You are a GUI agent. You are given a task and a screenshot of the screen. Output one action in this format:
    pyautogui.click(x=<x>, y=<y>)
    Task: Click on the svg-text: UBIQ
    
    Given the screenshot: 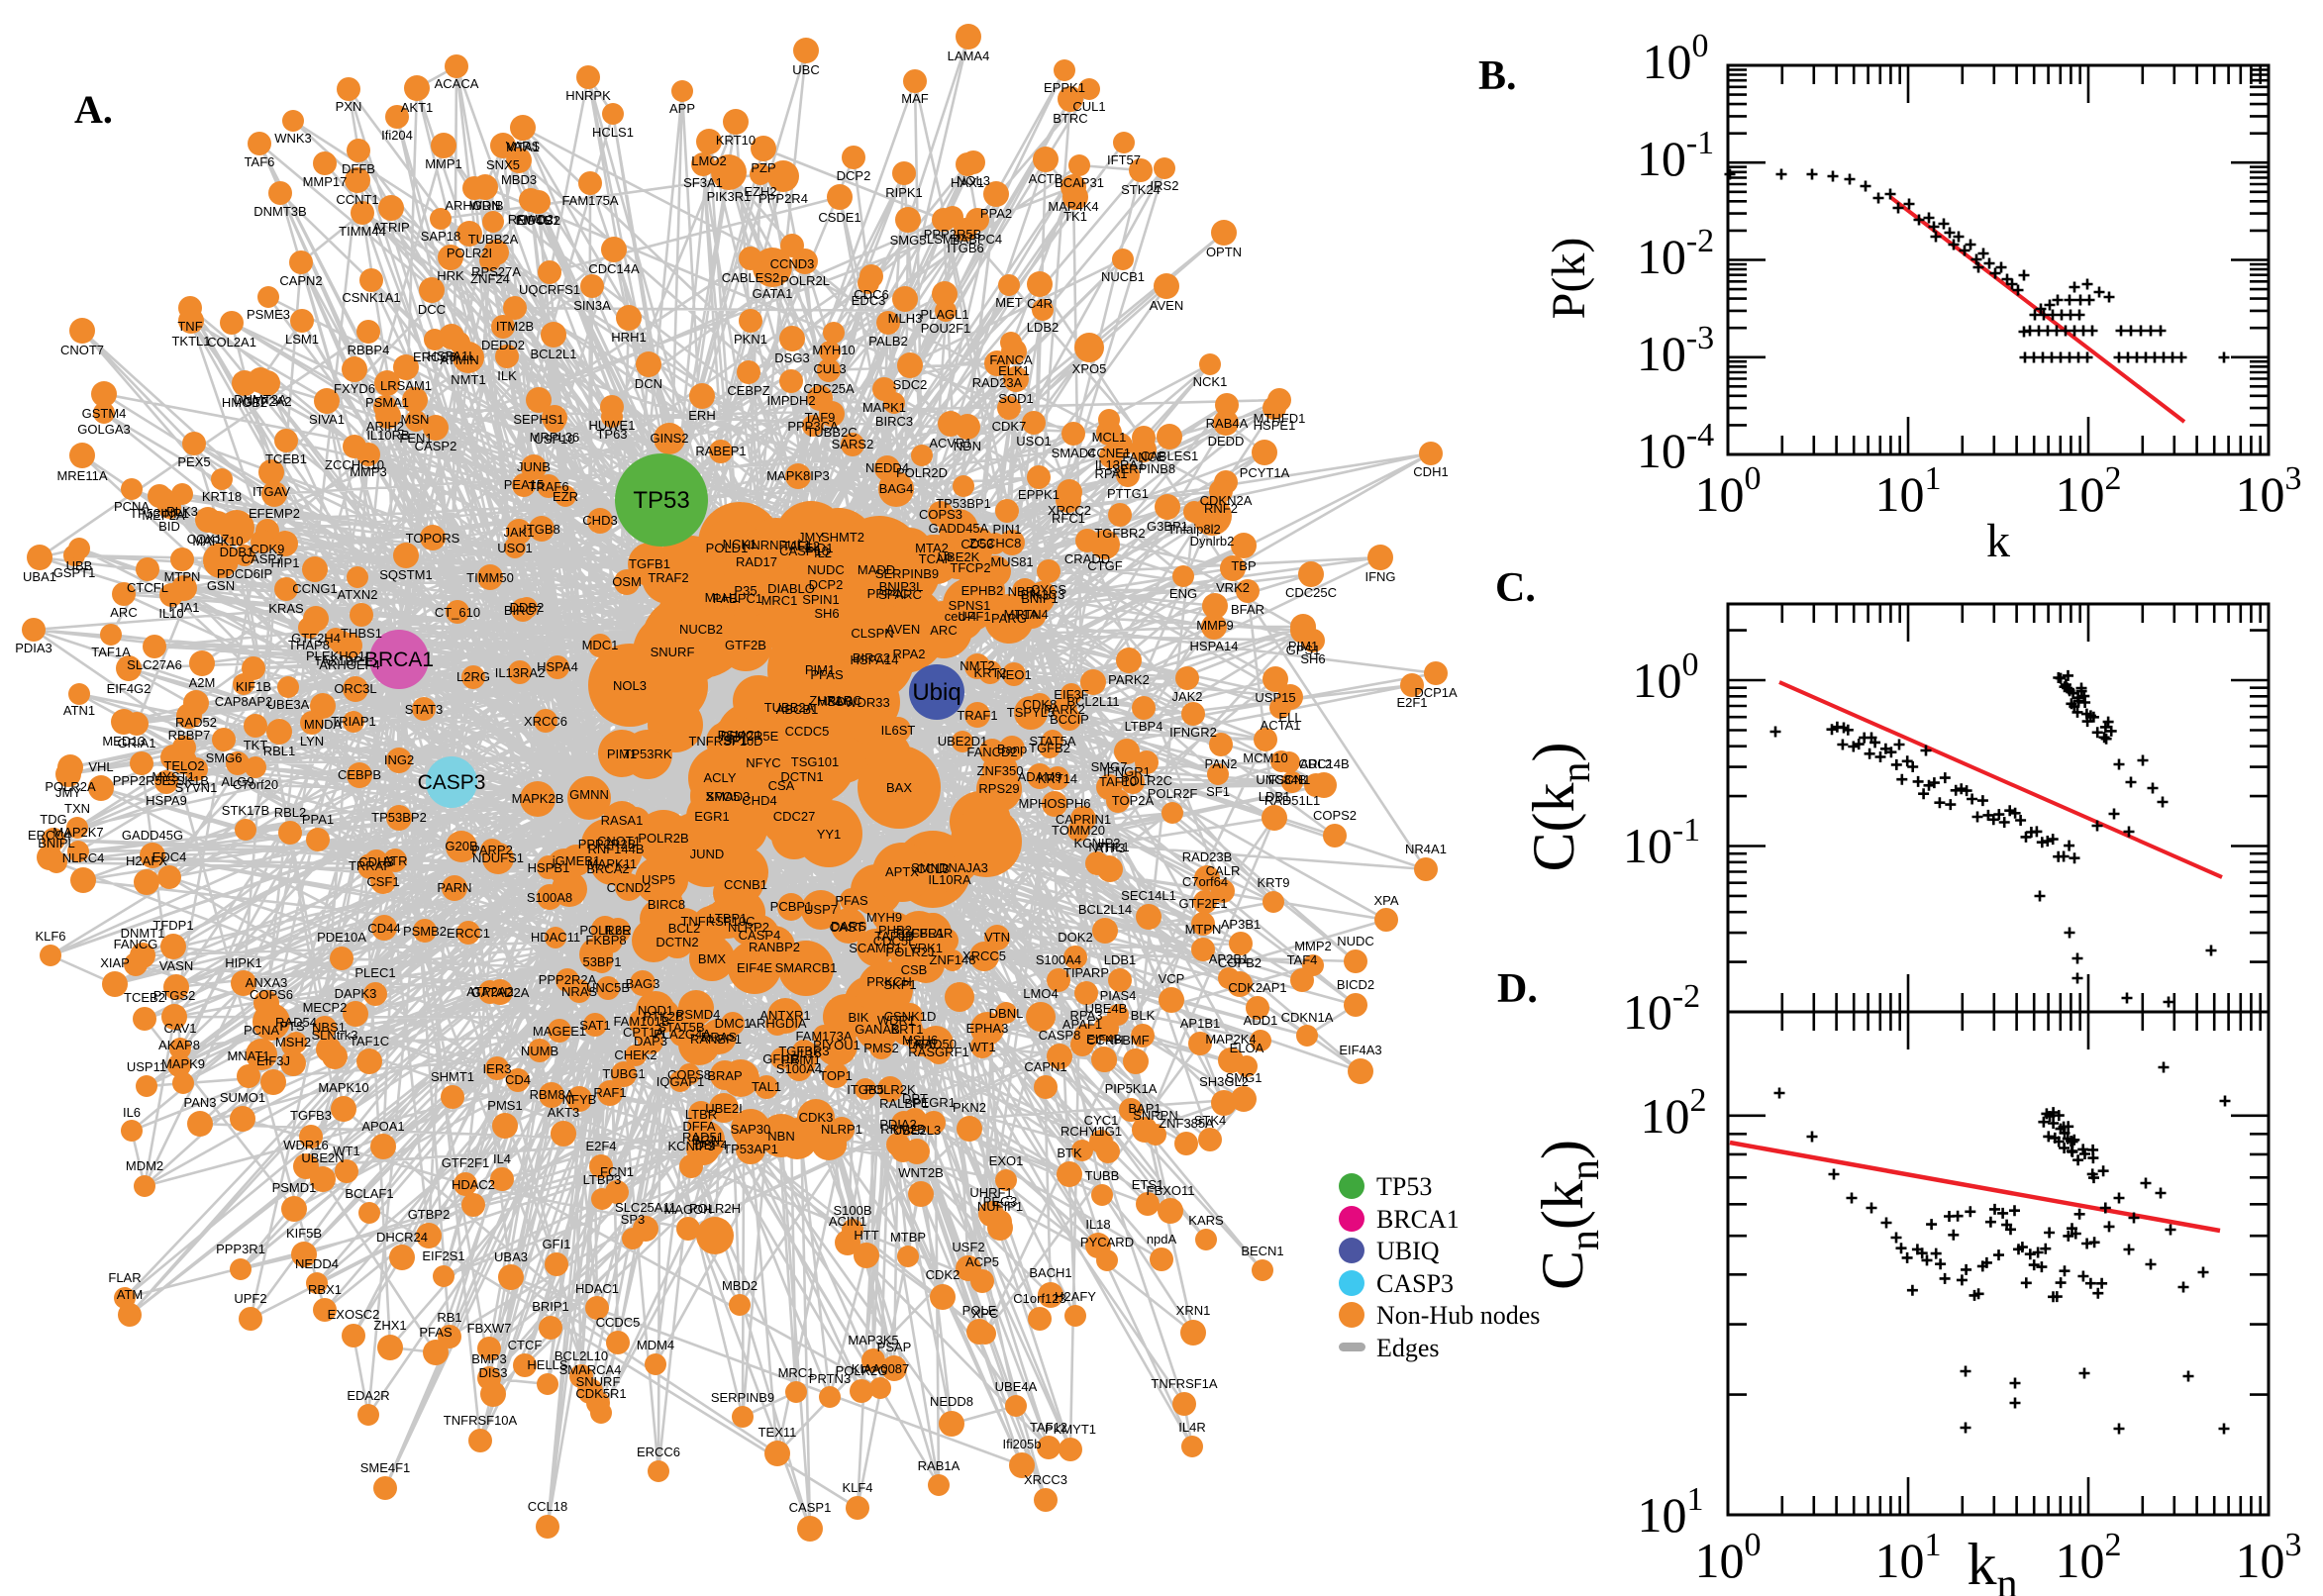 What is the action you would take?
    pyautogui.click(x=1408, y=1251)
    